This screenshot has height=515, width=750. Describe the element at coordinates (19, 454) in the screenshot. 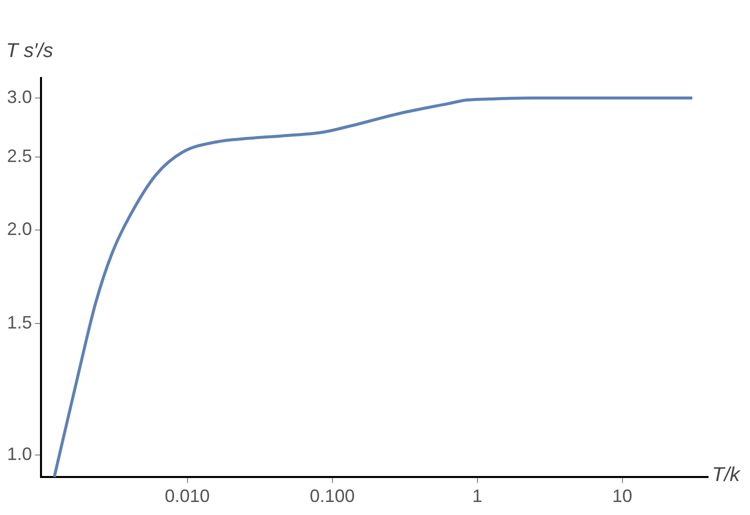

I see `y-tick-label: 1.0` at that location.